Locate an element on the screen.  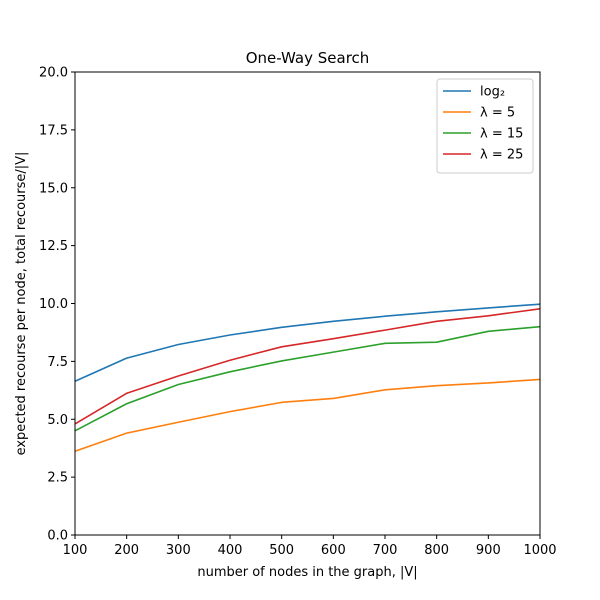
x-axis-label: number of nodes in the graph, |V| is located at coordinates (307, 572).